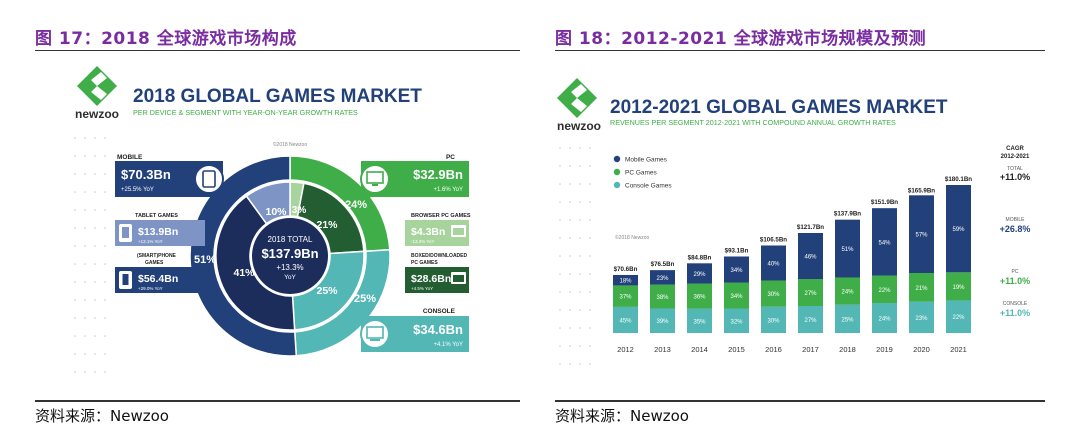 The image size is (1080, 441). Describe the element at coordinates (921, 191) in the screenshot. I see `bar-total-label: $165.9Bn` at that location.